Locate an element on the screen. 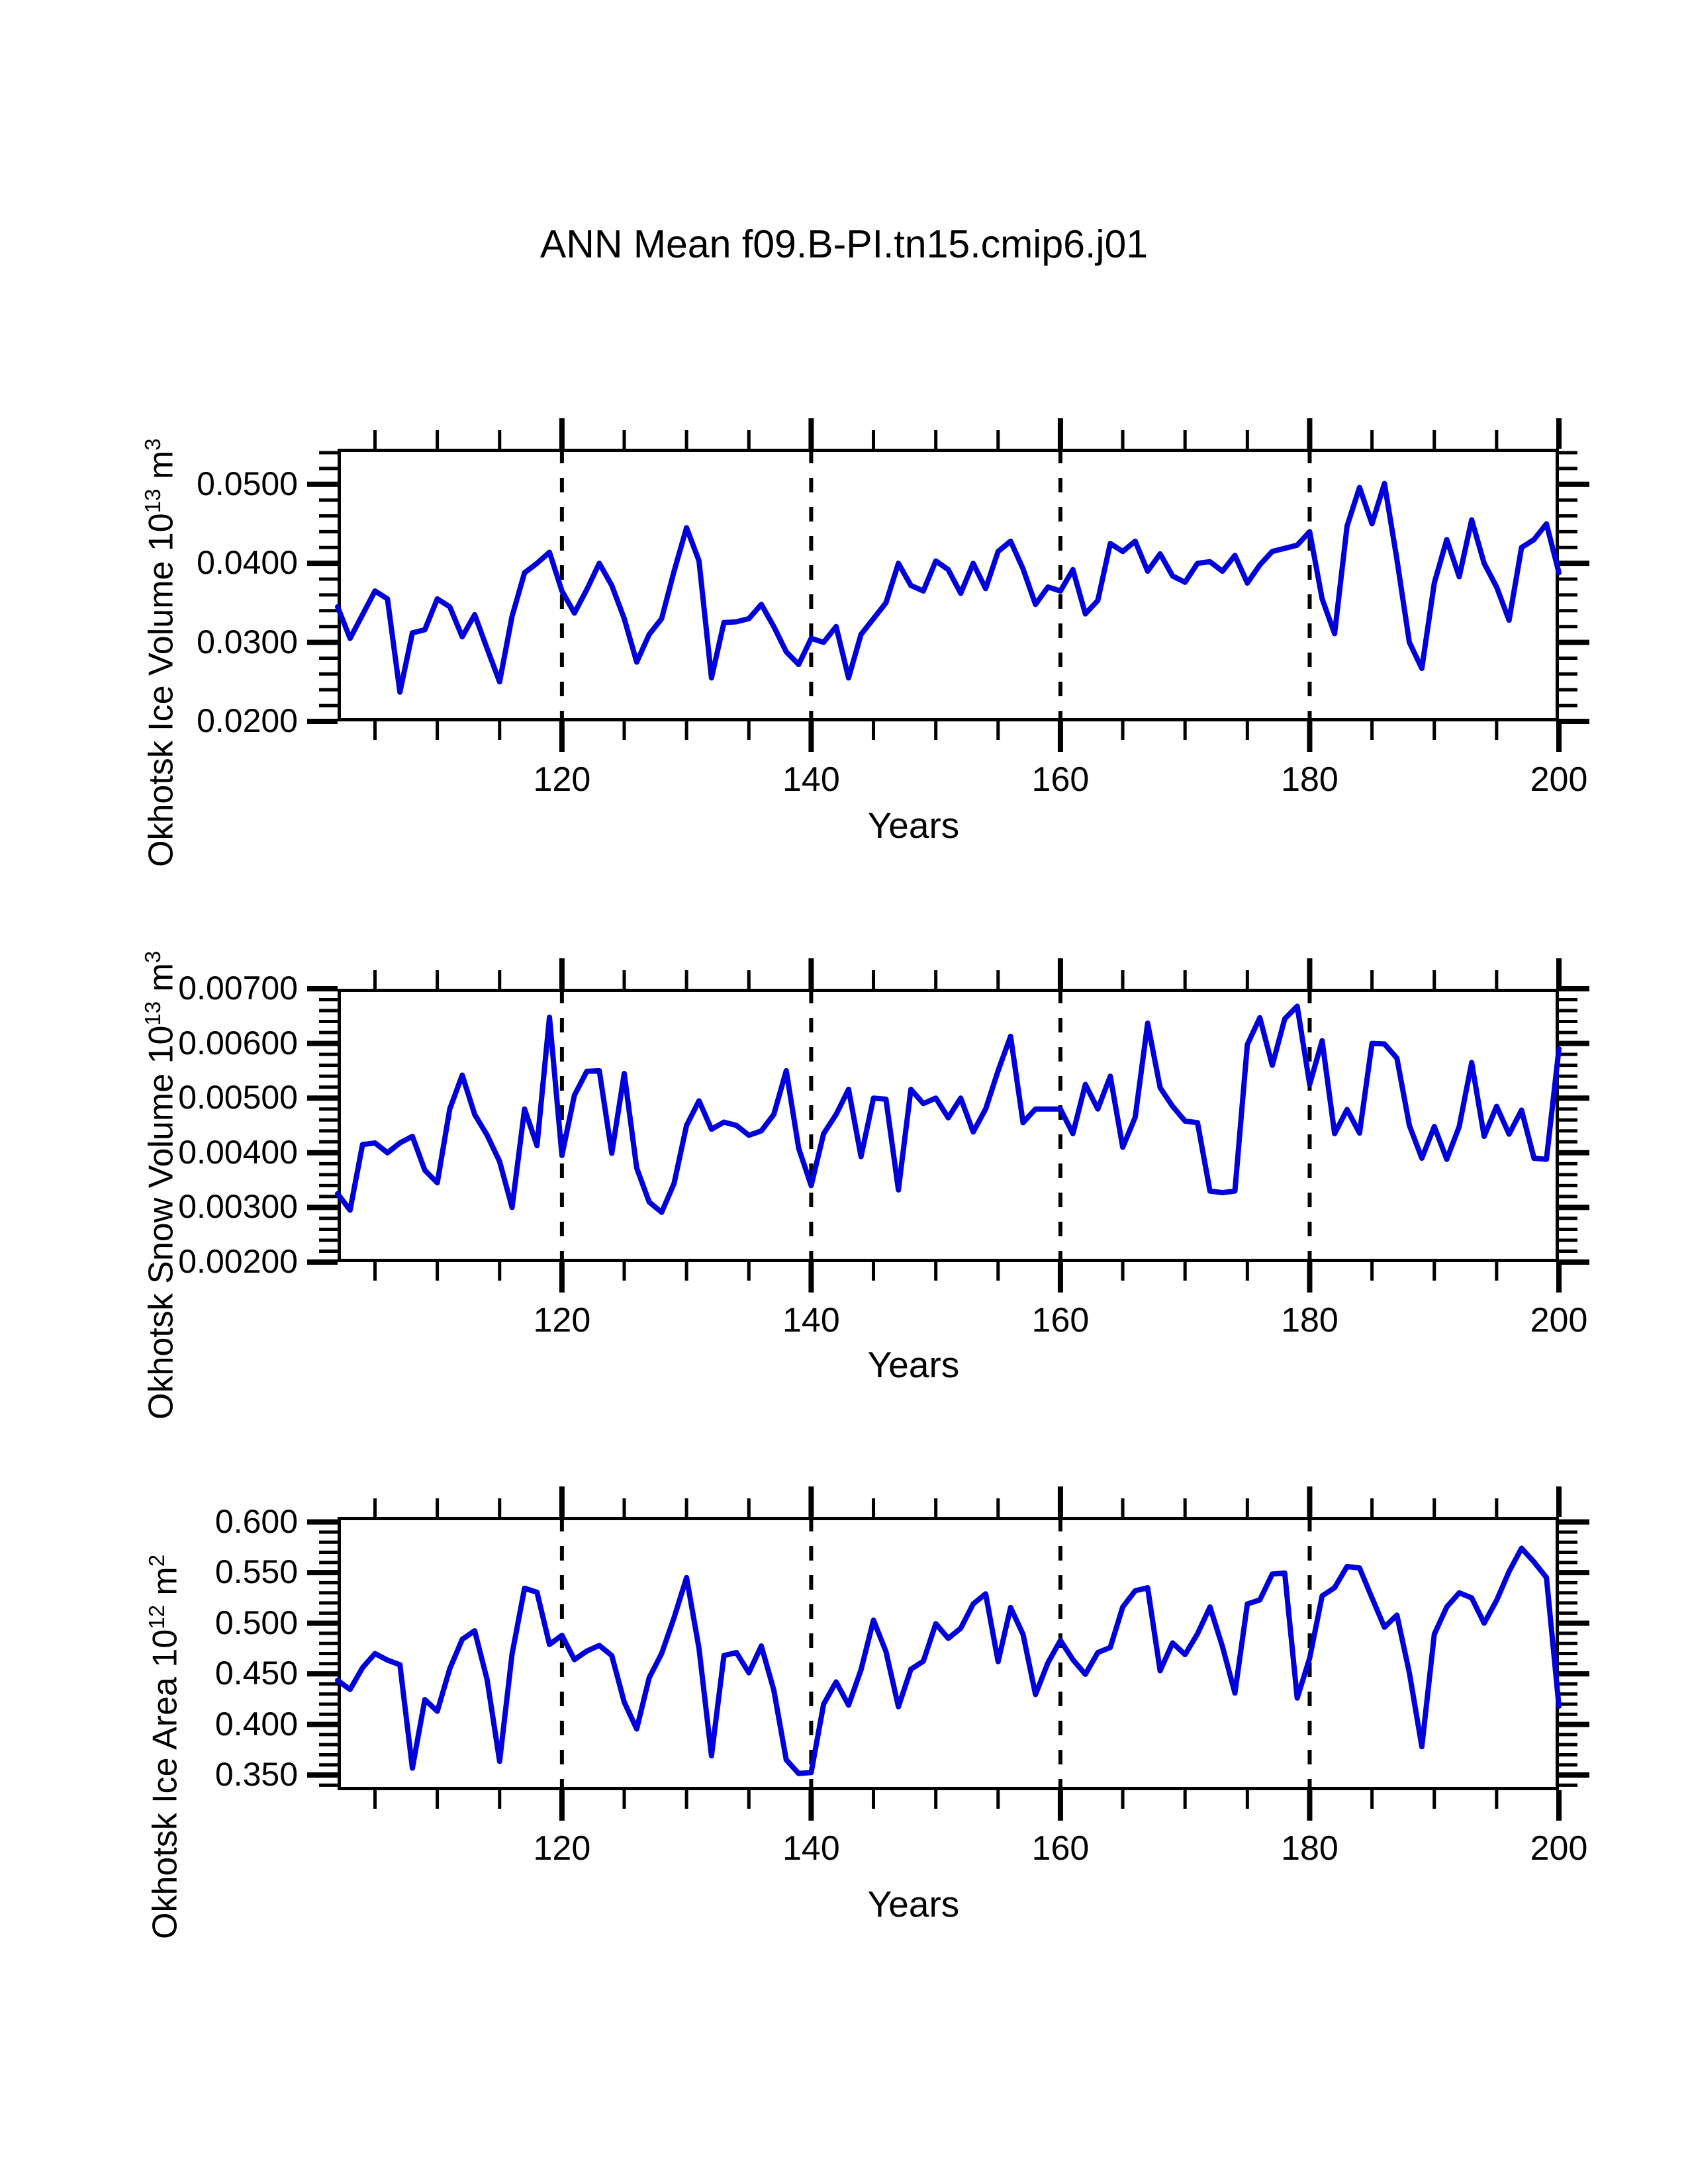 The width and height of the screenshot is (1688, 2184). y-tick-label: 0.0500 is located at coordinates (247, 483).